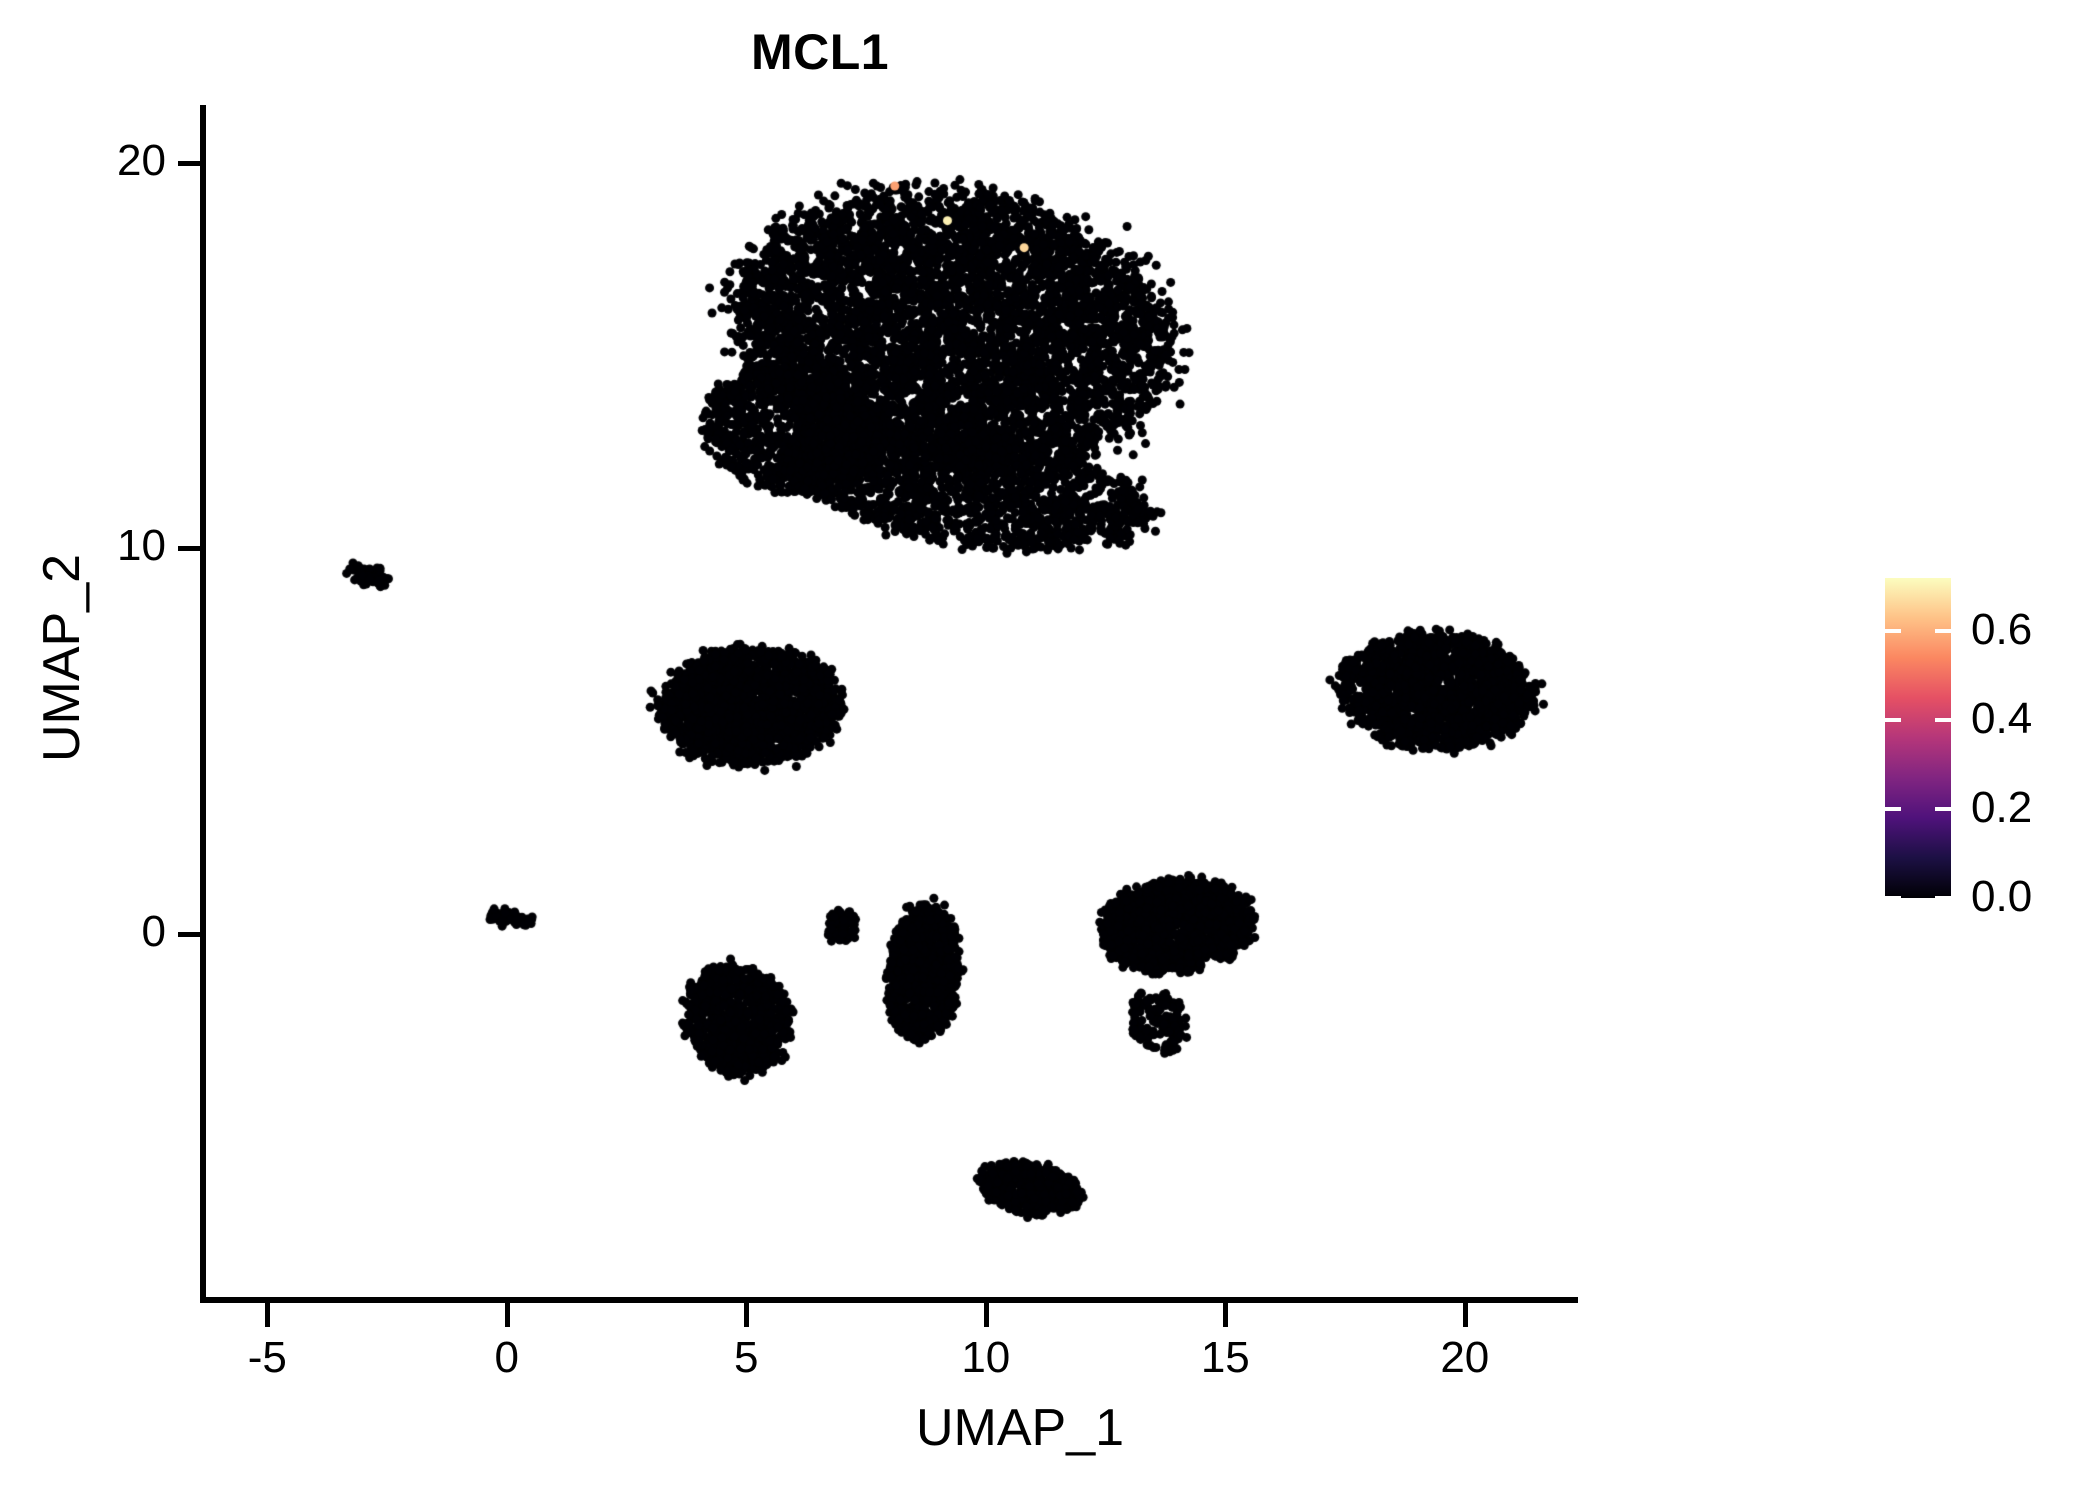  What do you see at coordinates (62, 658) in the screenshot?
I see `y-axis-title: UMAP_2` at bounding box center [62, 658].